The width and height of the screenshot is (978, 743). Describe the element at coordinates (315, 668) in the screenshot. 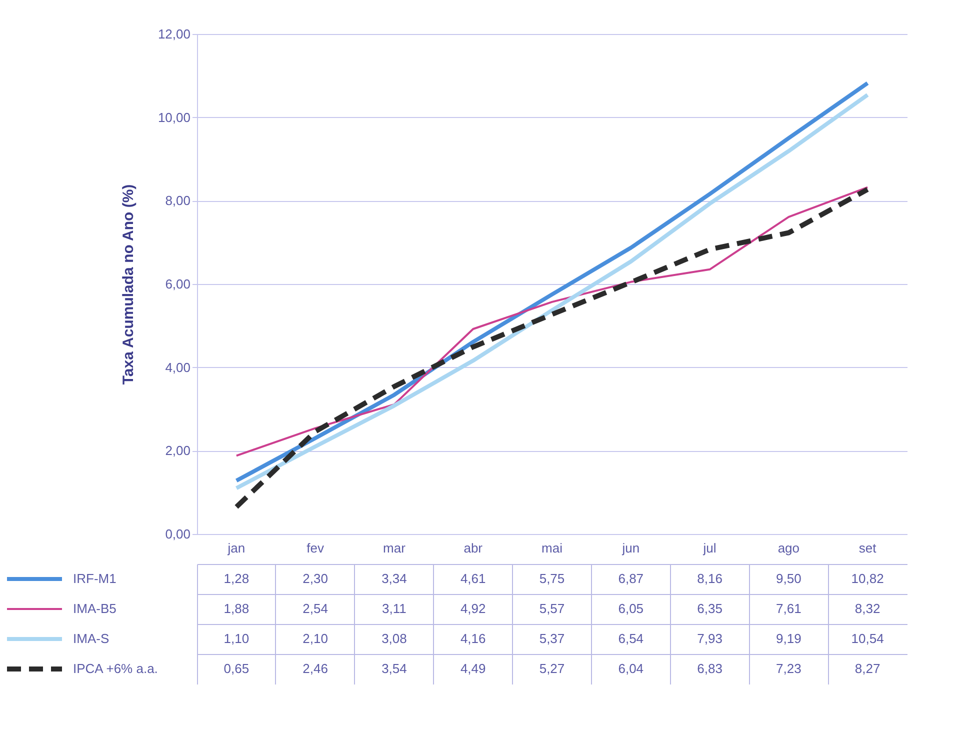

I see `data-label: 2,46` at that location.